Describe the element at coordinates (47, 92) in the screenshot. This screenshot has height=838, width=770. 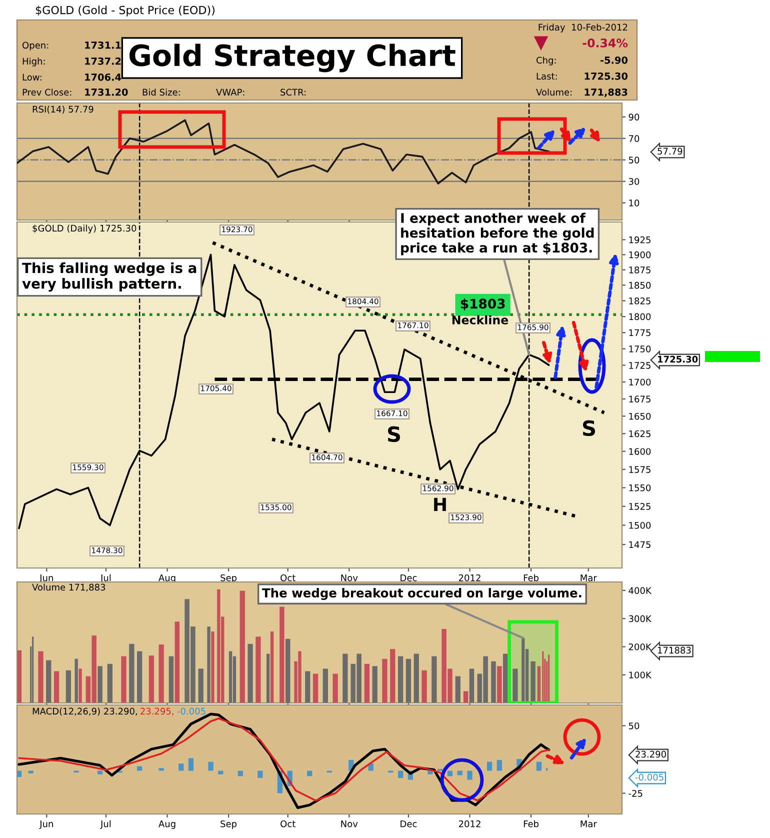
I see `text: Prev Close:` at that location.